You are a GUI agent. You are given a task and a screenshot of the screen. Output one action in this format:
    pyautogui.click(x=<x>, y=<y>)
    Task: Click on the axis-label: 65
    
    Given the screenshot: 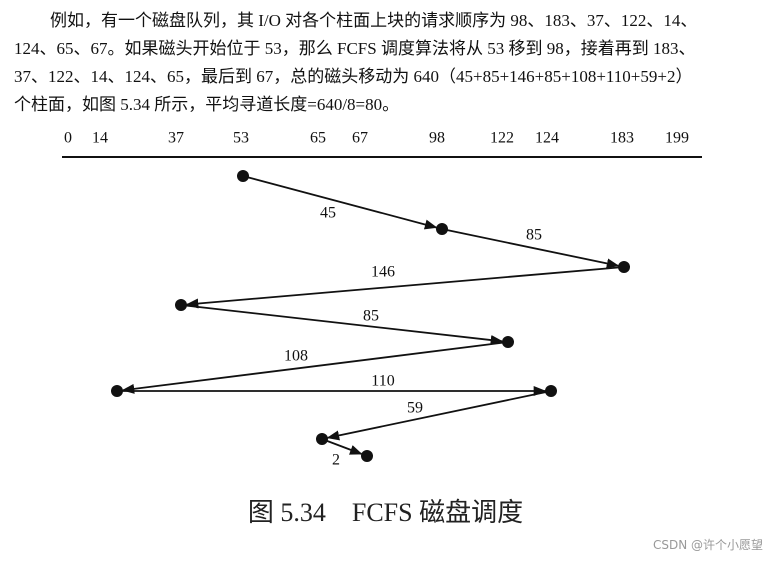 What is the action you would take?
    pyautogui.click(x=318, y=138)
    